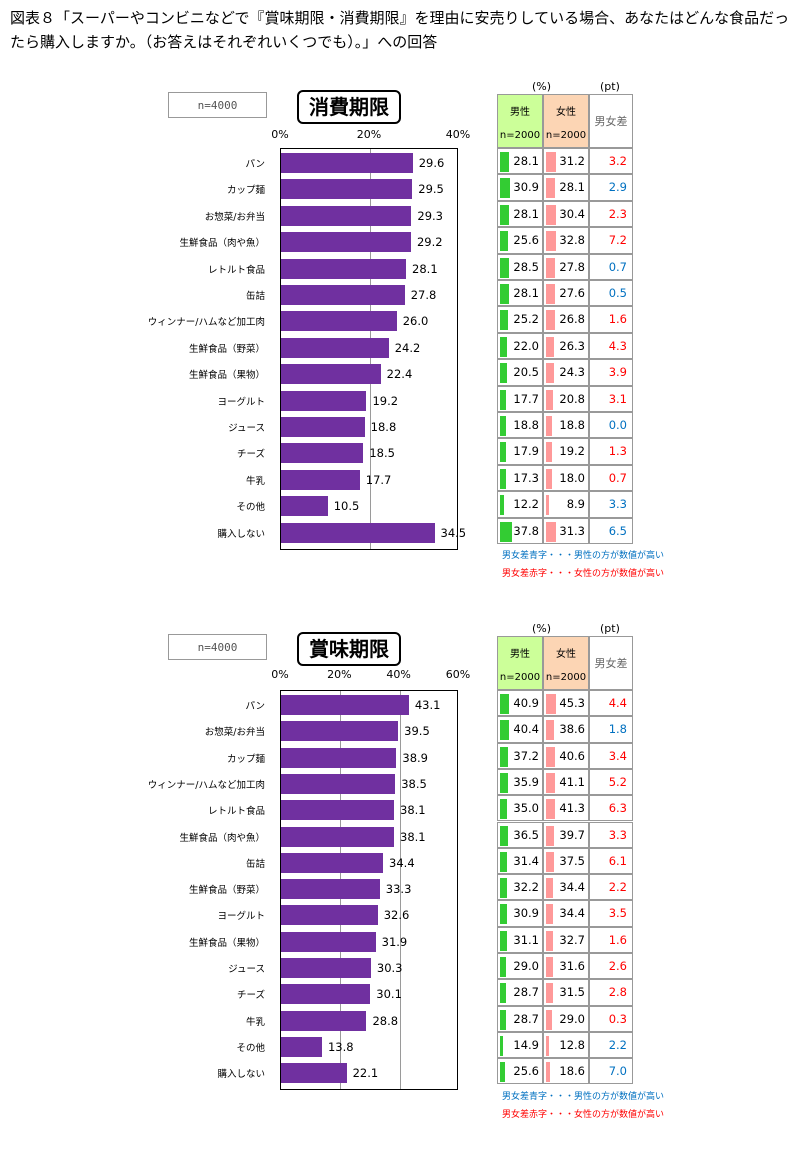 This screenshot has height=1168, width=810. Describe the element at coordinates (572, 319) in the screenshot. I see `female-value: 26.8` at that location.